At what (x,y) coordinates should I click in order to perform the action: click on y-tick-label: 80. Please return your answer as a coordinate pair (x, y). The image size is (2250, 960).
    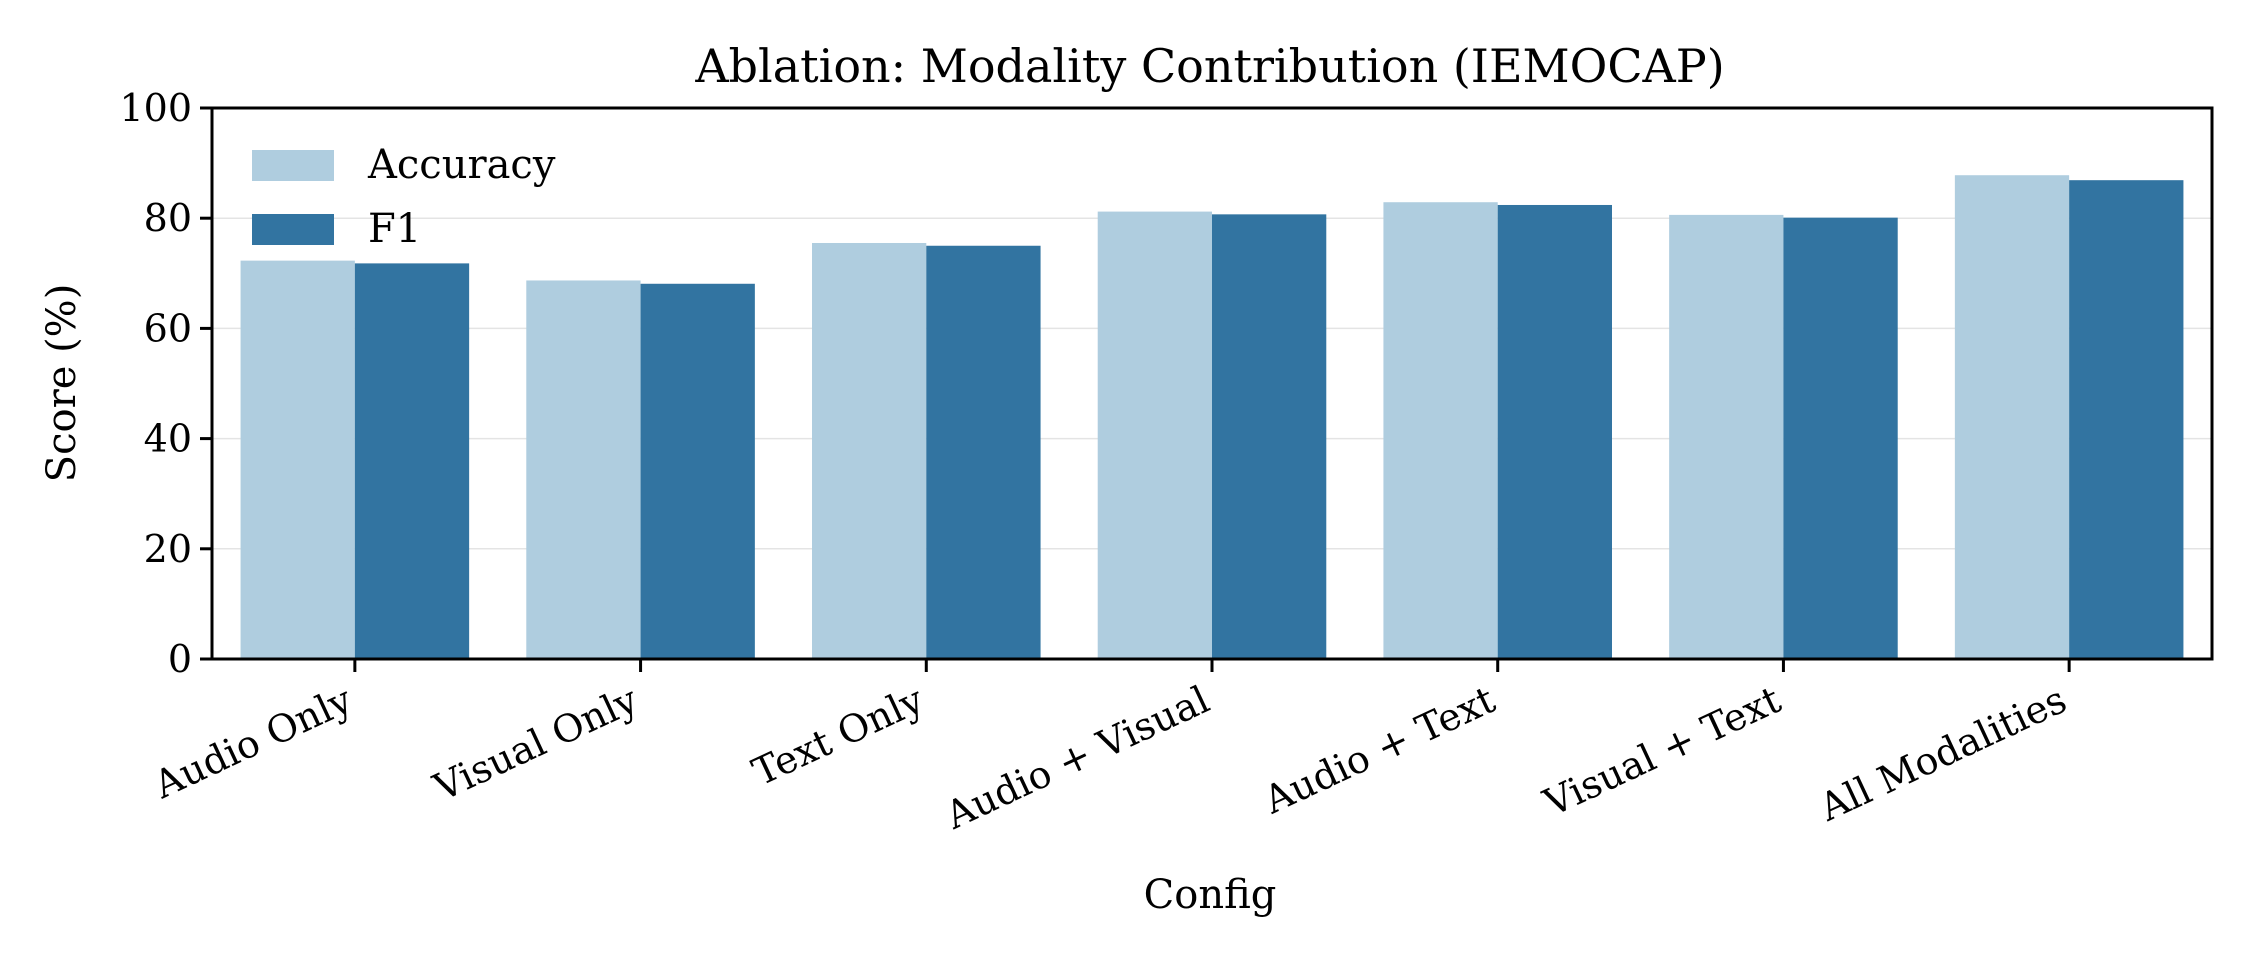
    Looking at the image, I should click on (168, 218).